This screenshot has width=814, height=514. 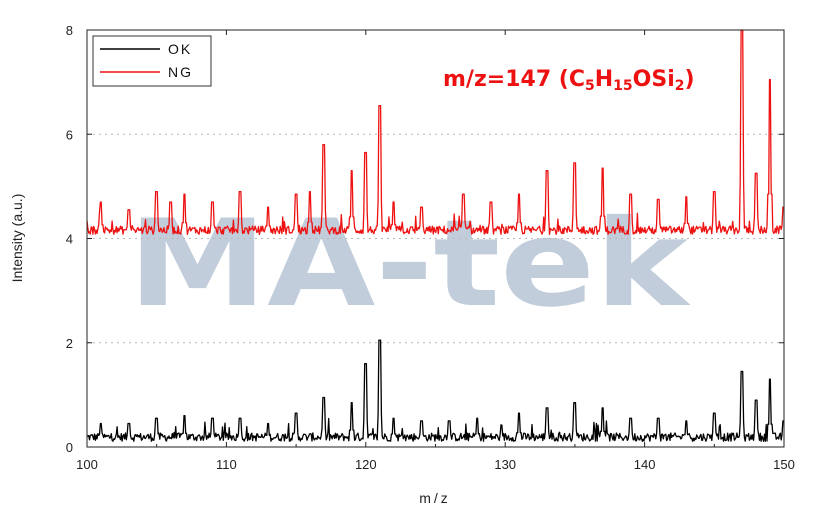 I want to click on x-tick-label: 150, so click(x=784, y=464).